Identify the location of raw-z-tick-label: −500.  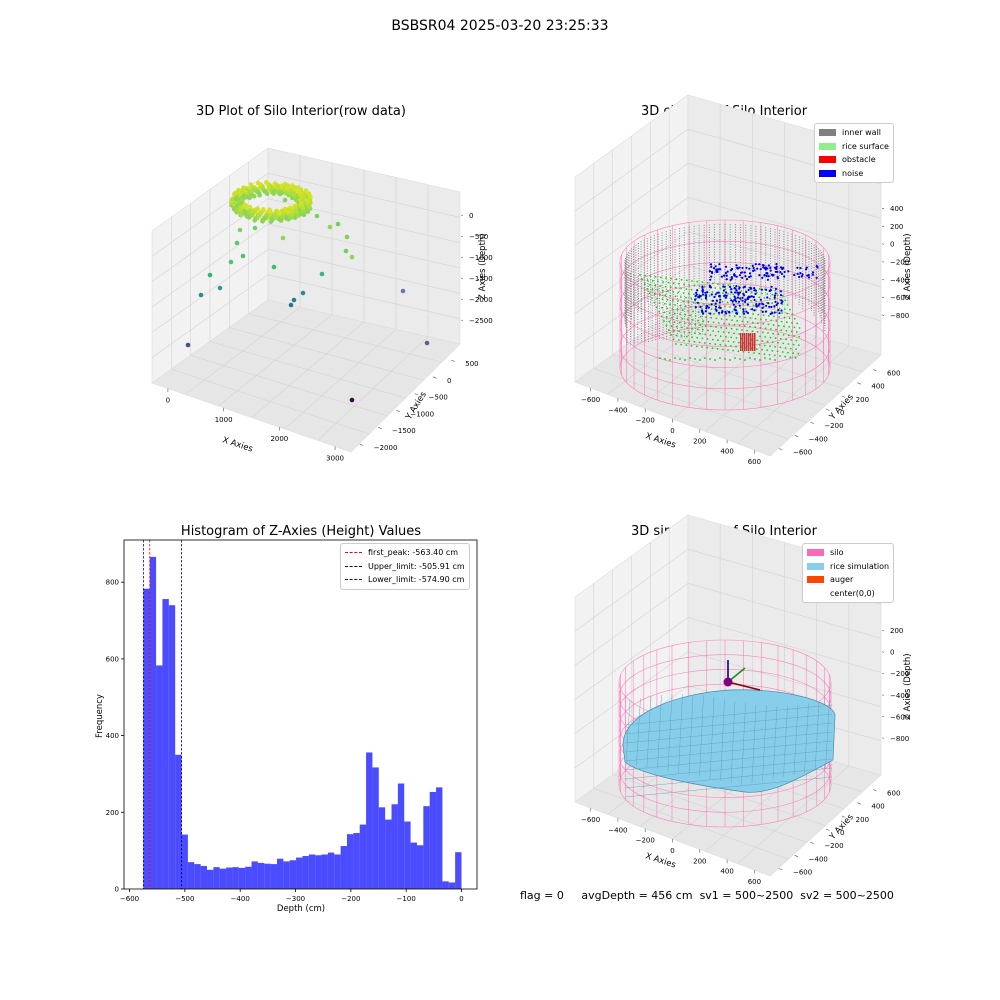
(478, 237).